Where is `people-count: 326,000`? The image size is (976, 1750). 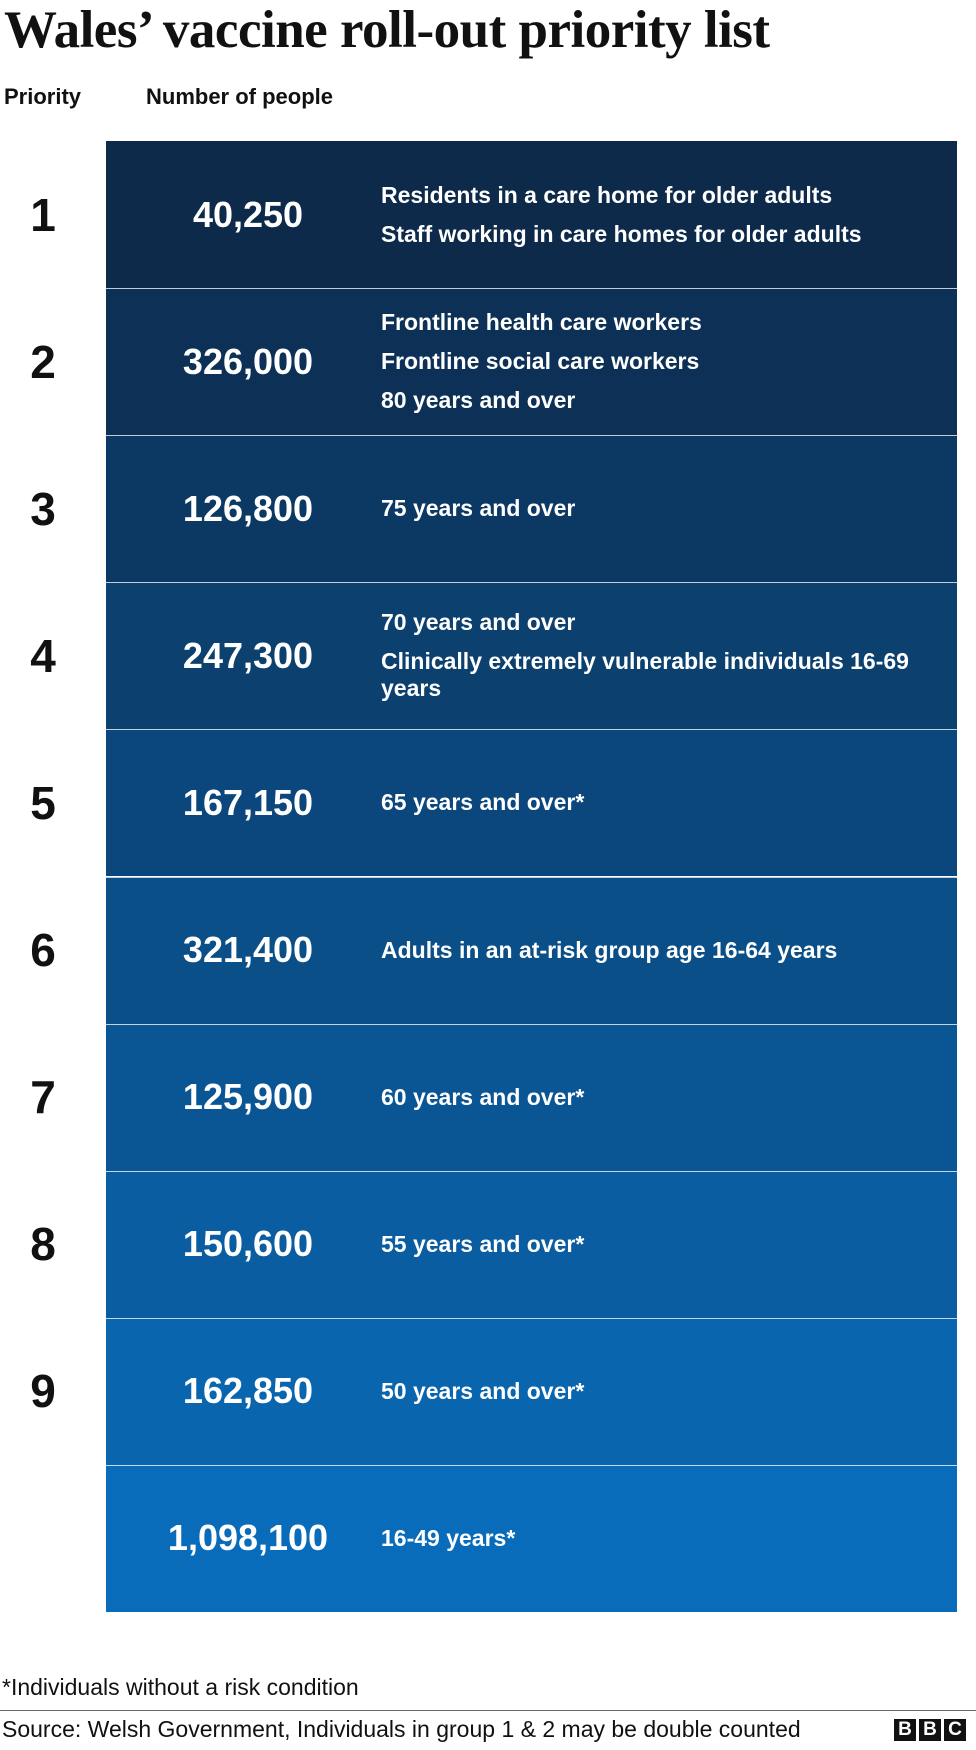 people-count: 326,000 is located at coordinates (248, 361).